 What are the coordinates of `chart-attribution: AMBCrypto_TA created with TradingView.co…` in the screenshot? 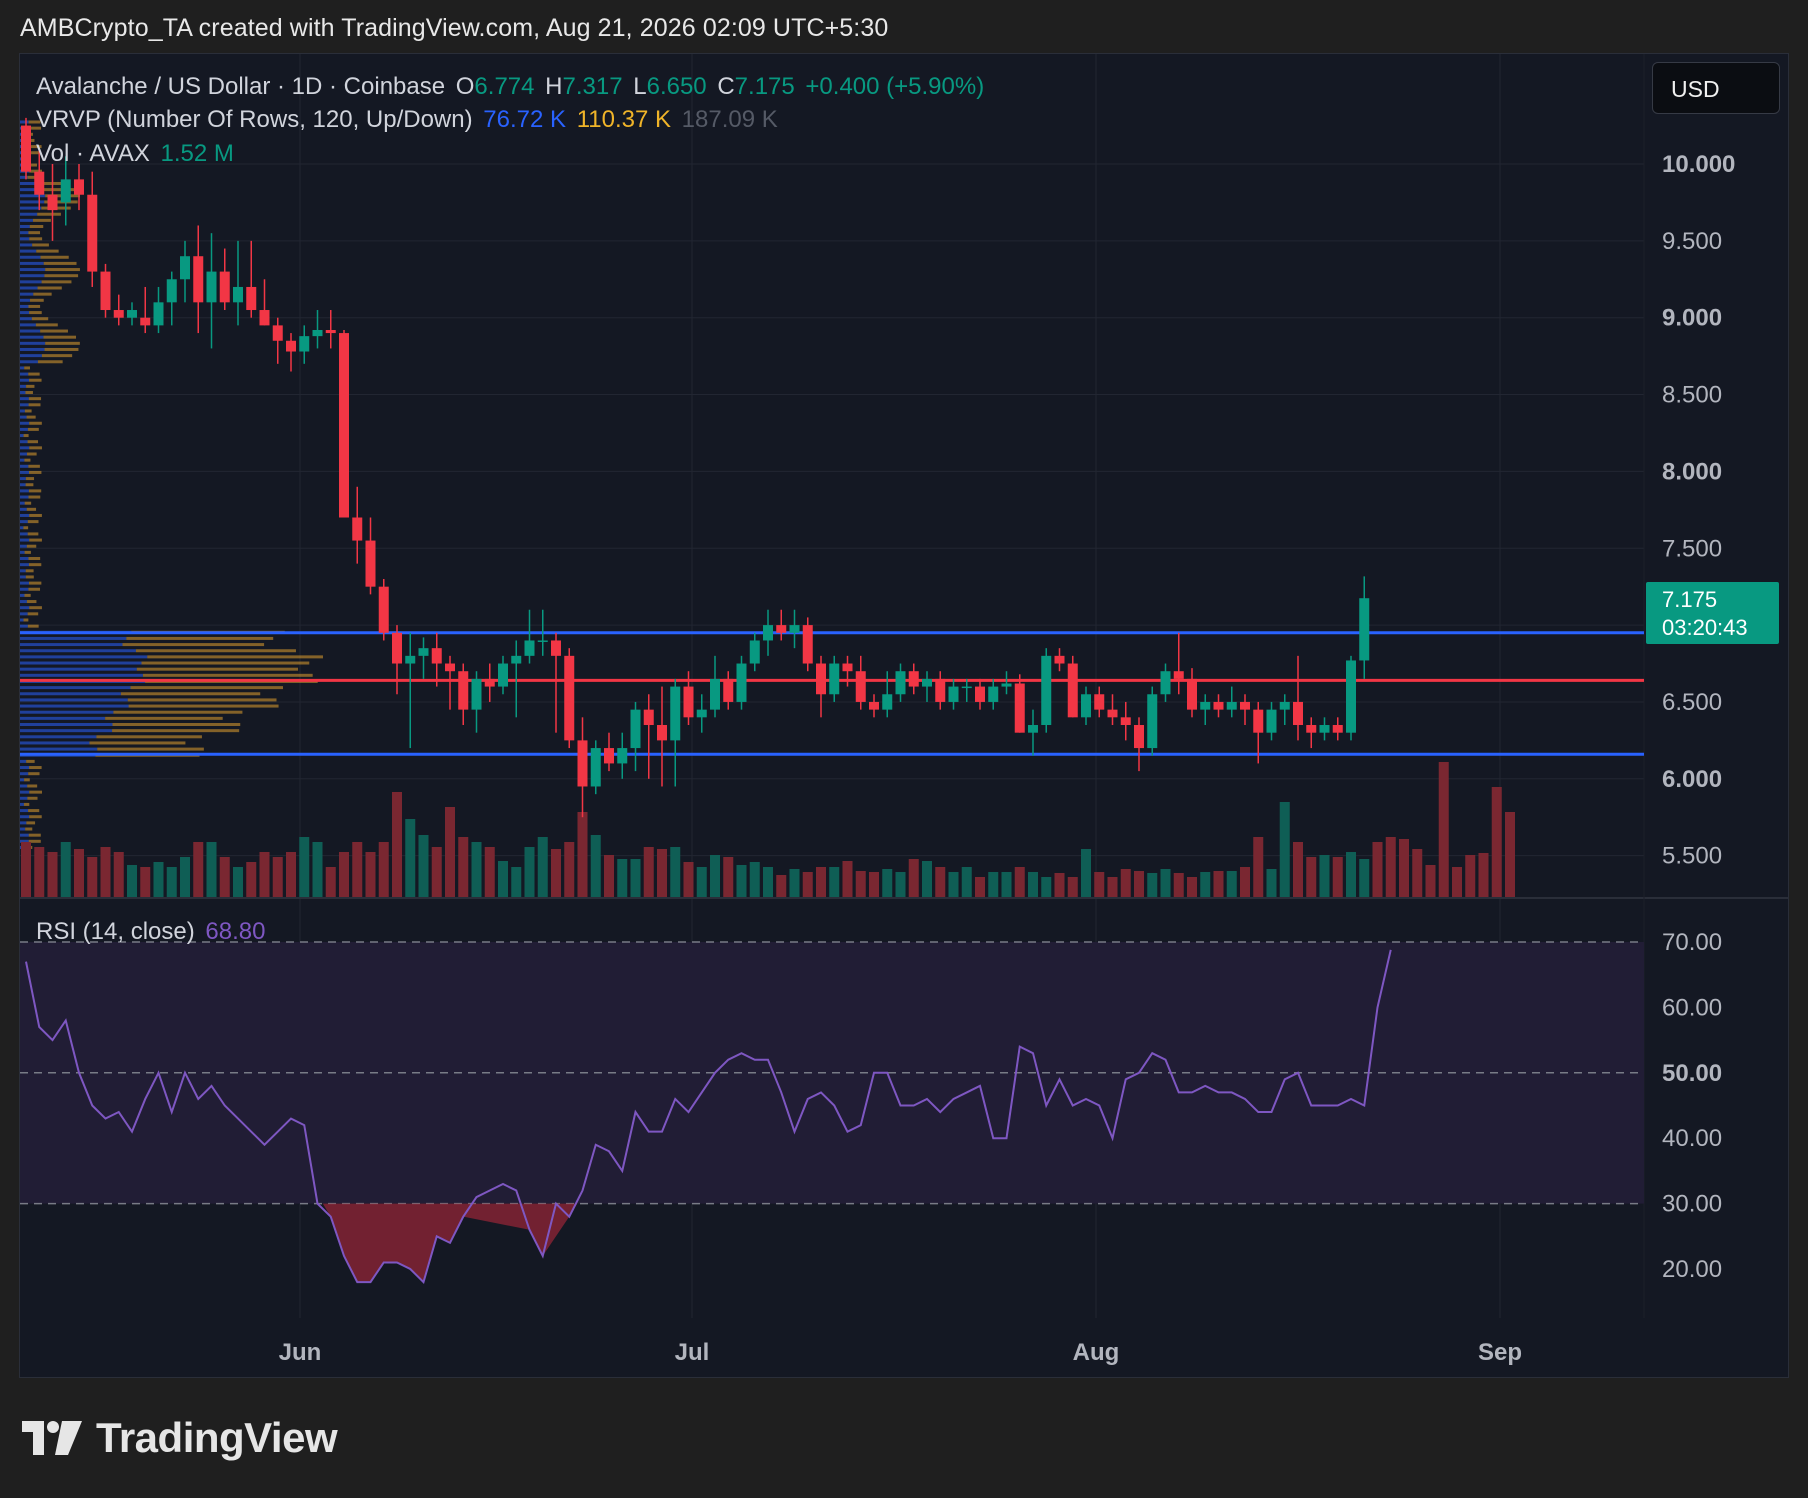 It's located at (454, 28).